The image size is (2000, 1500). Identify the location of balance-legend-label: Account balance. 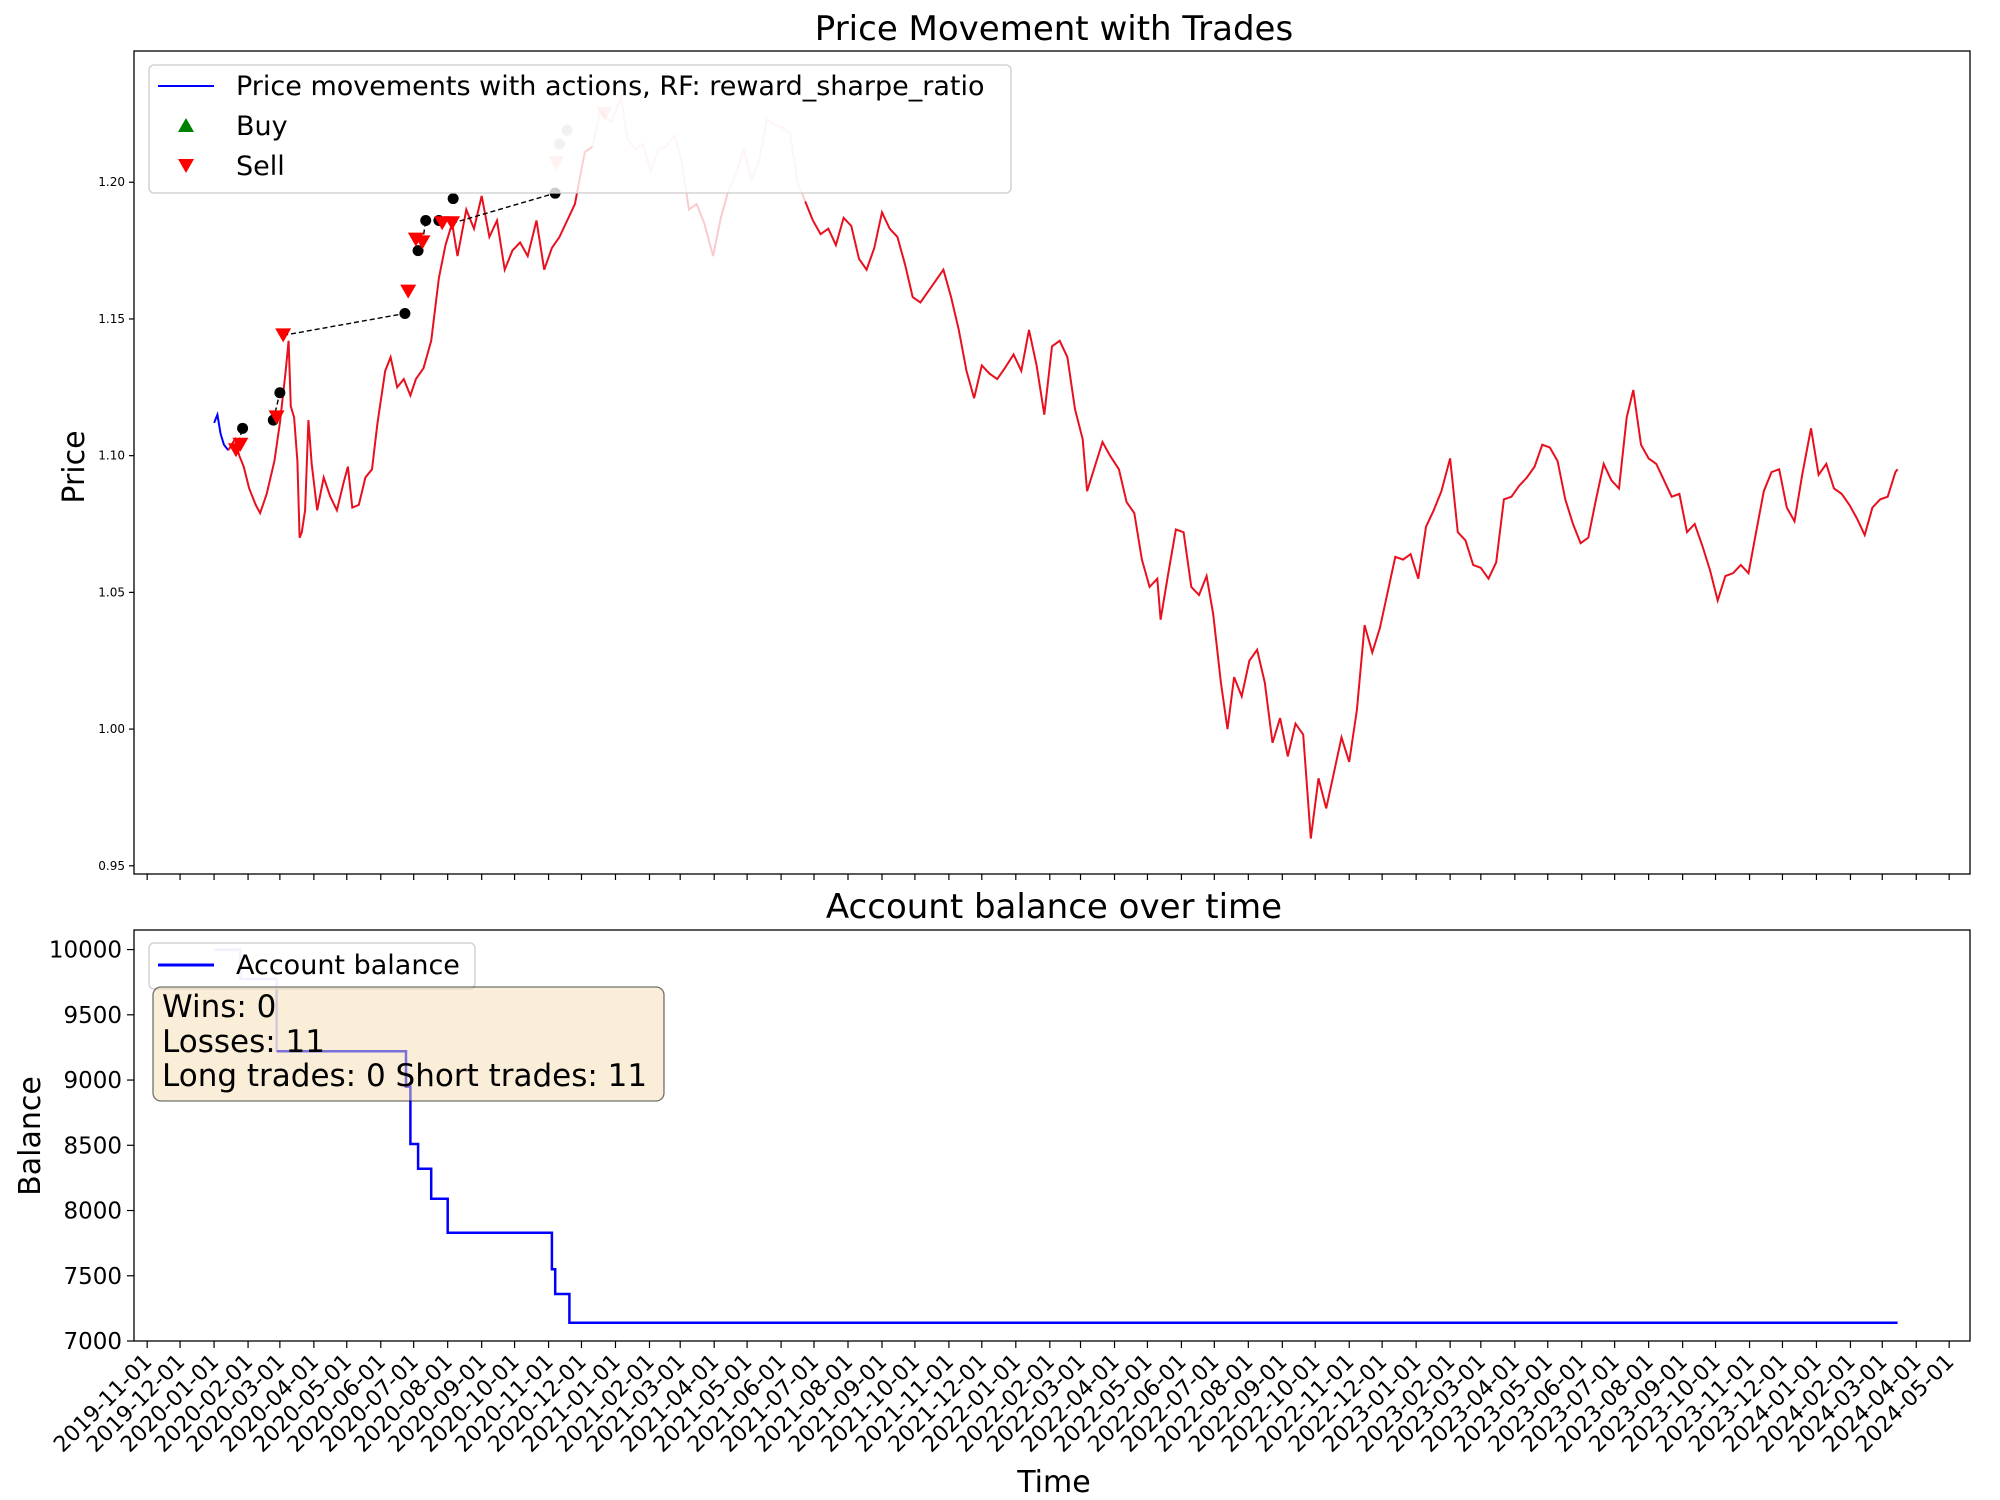
(348, 965).